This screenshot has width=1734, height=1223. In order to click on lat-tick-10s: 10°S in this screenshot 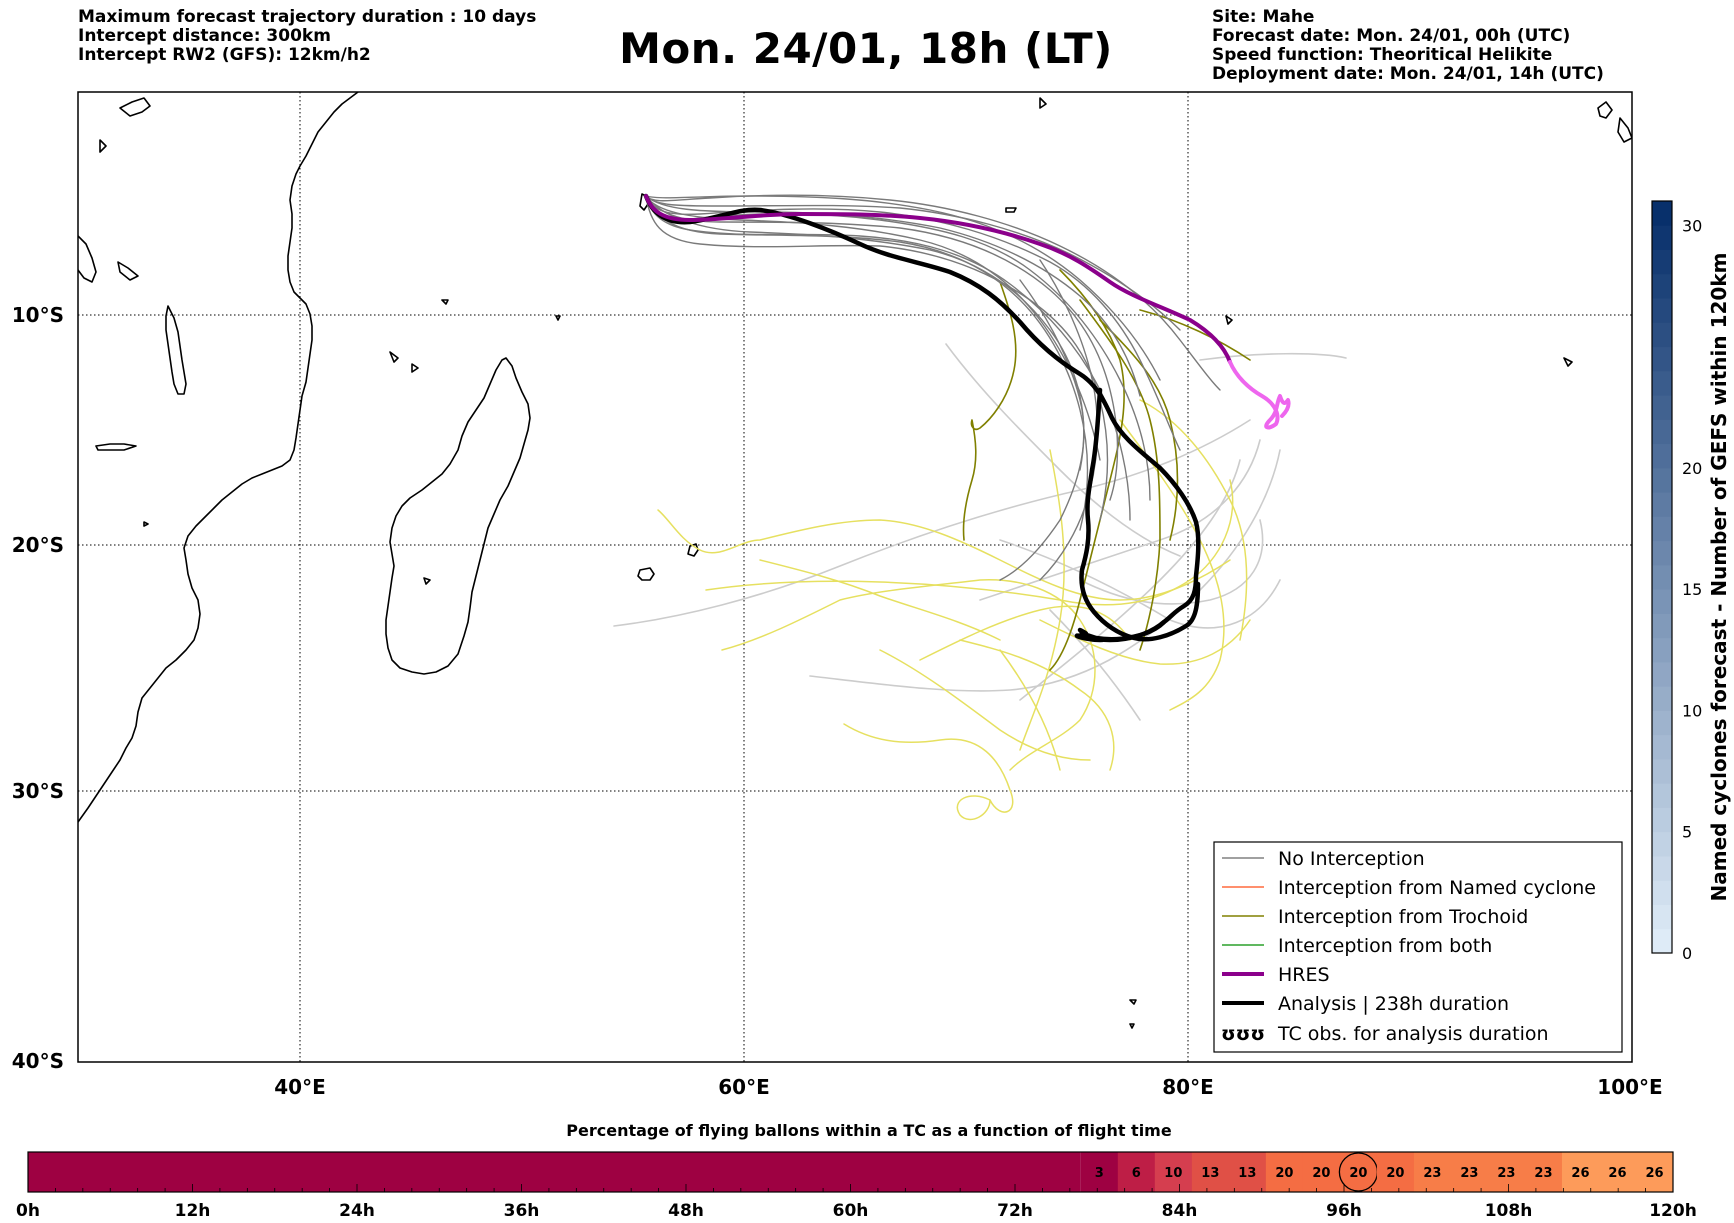, I will do `click(38, 315)`.